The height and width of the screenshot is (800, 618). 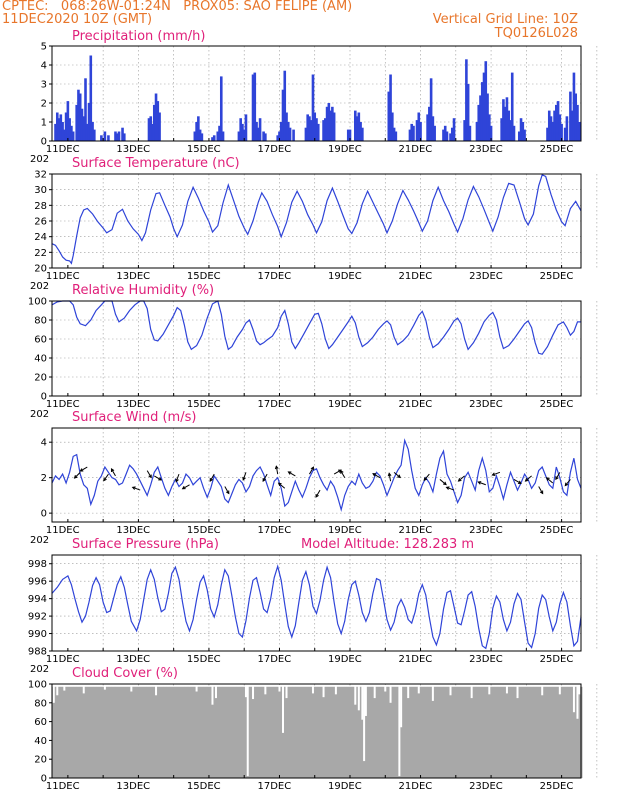 I want to click on y-tick-label: 4, so click(x=44, y=66).